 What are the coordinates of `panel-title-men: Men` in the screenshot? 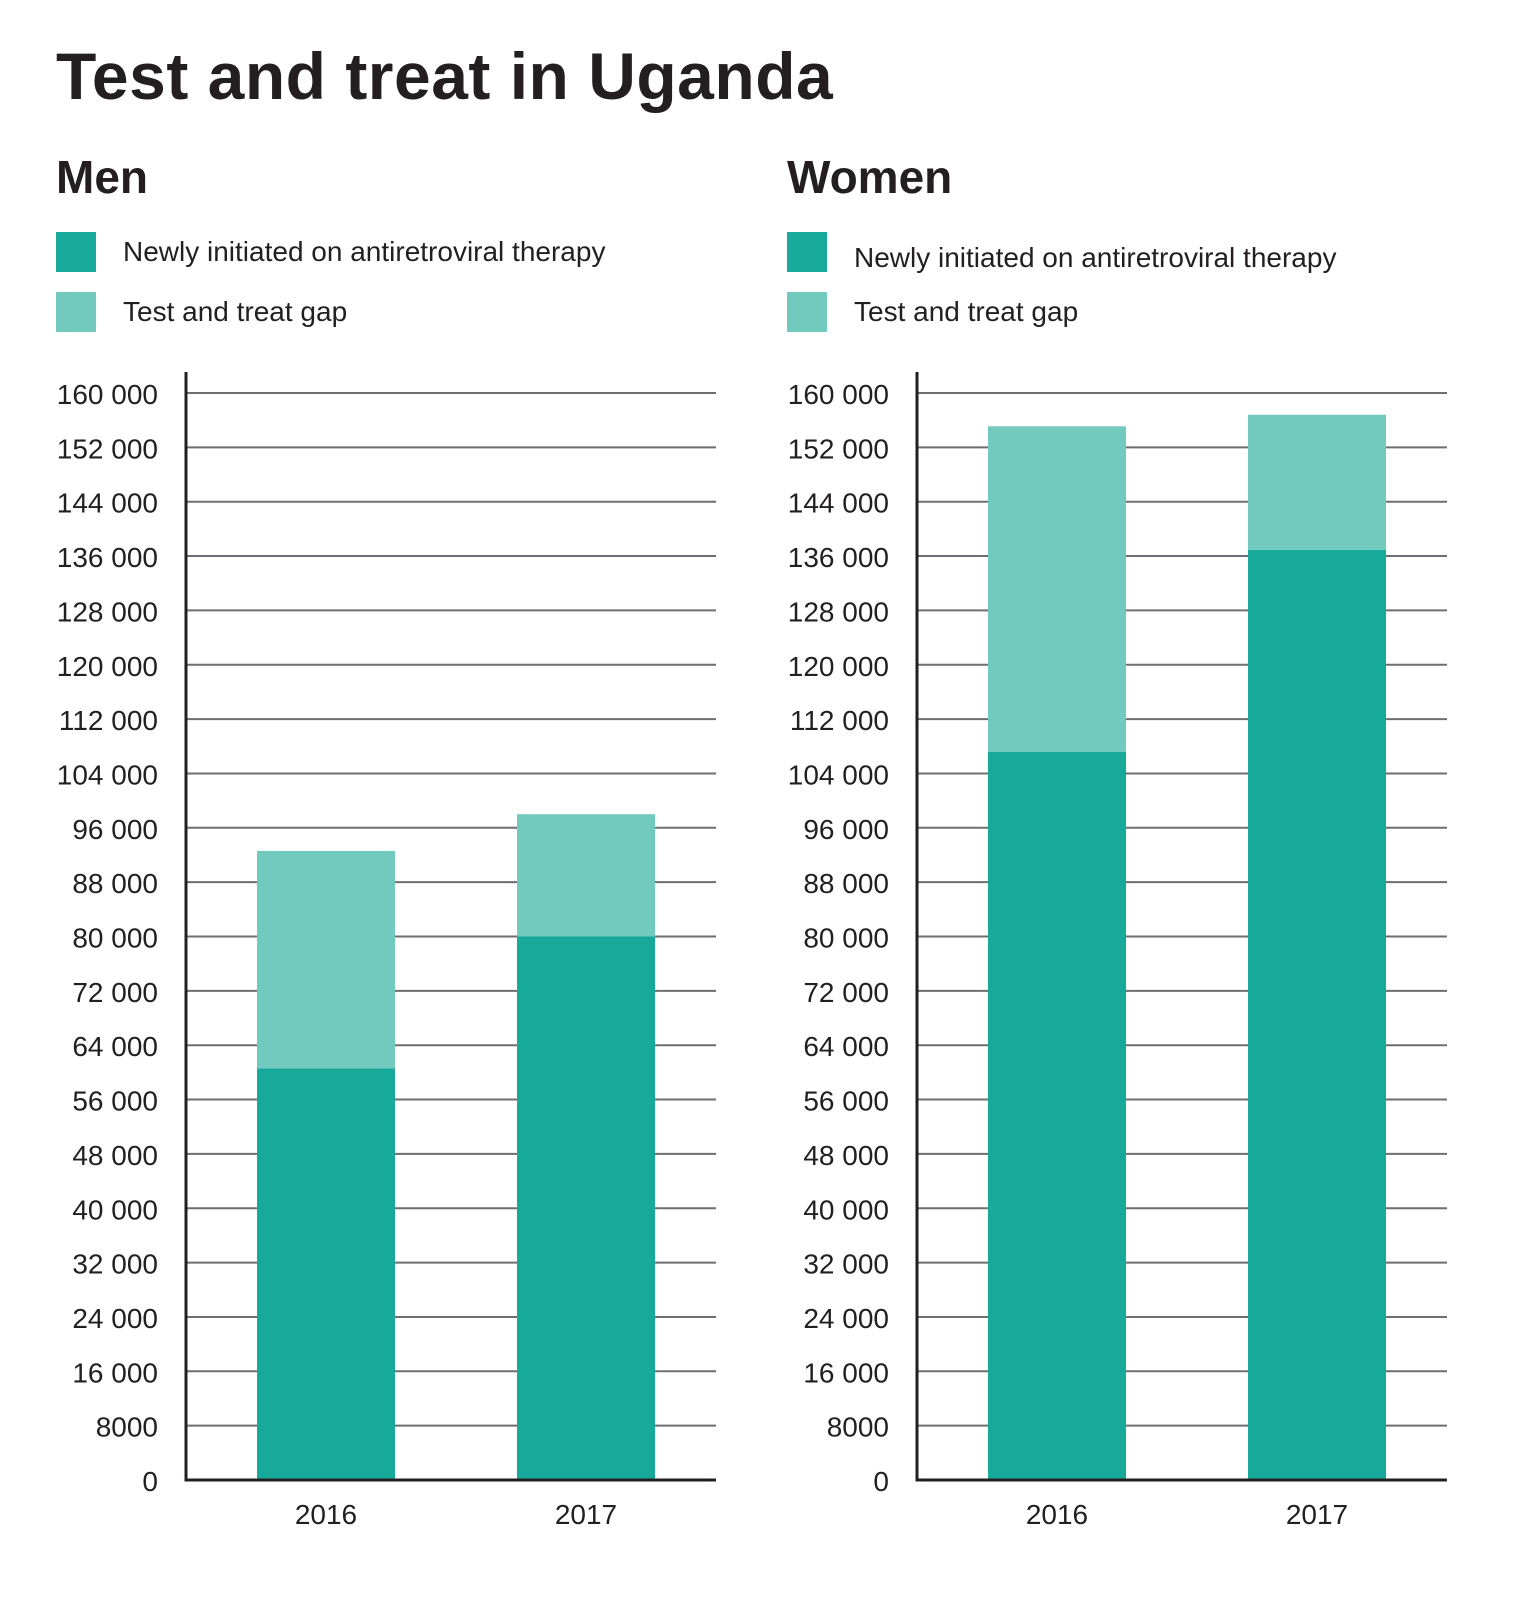 It's located at (102, 177).